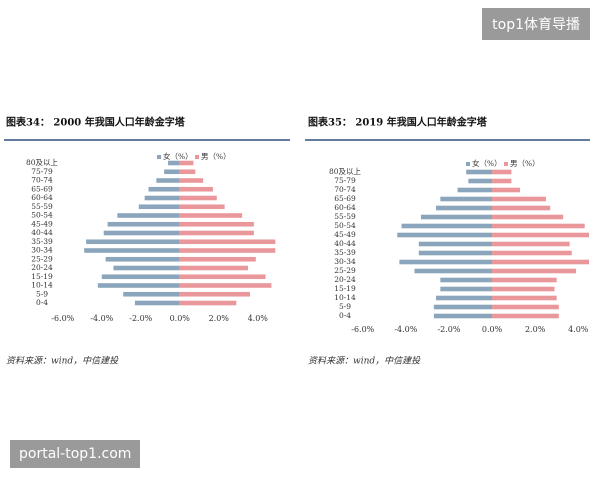  I want to click on category-label: 5-9, so click(345, 306).